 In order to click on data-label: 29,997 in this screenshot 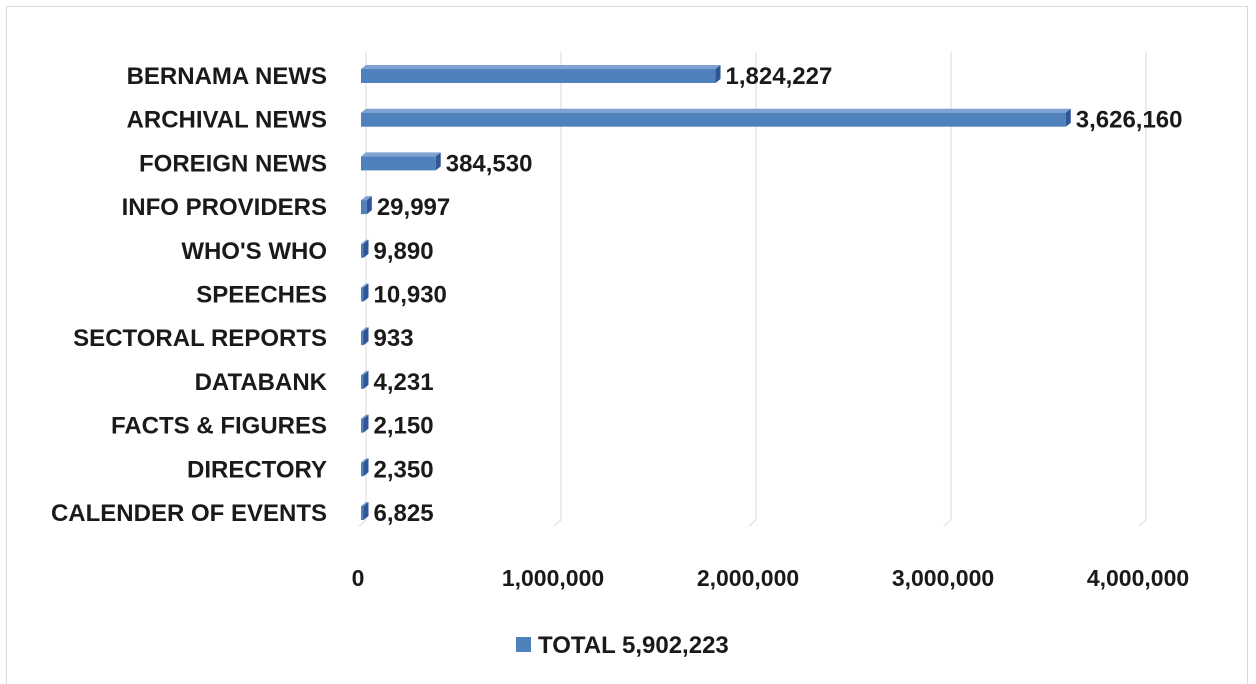, I will do `click(413, 207)`.